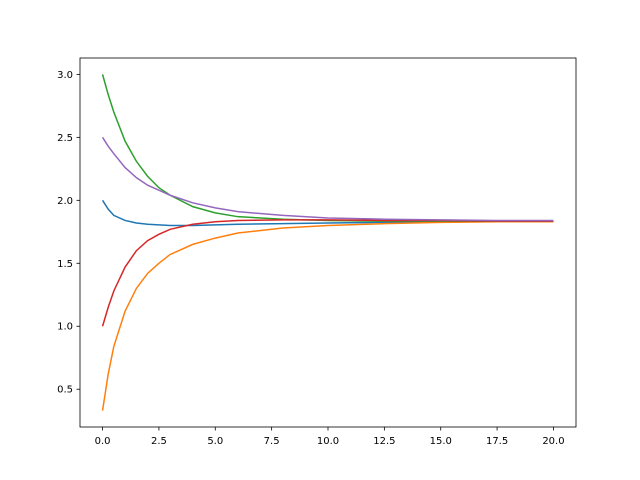  I want to click on x-tick-label: 2.5, so click(159, 441).